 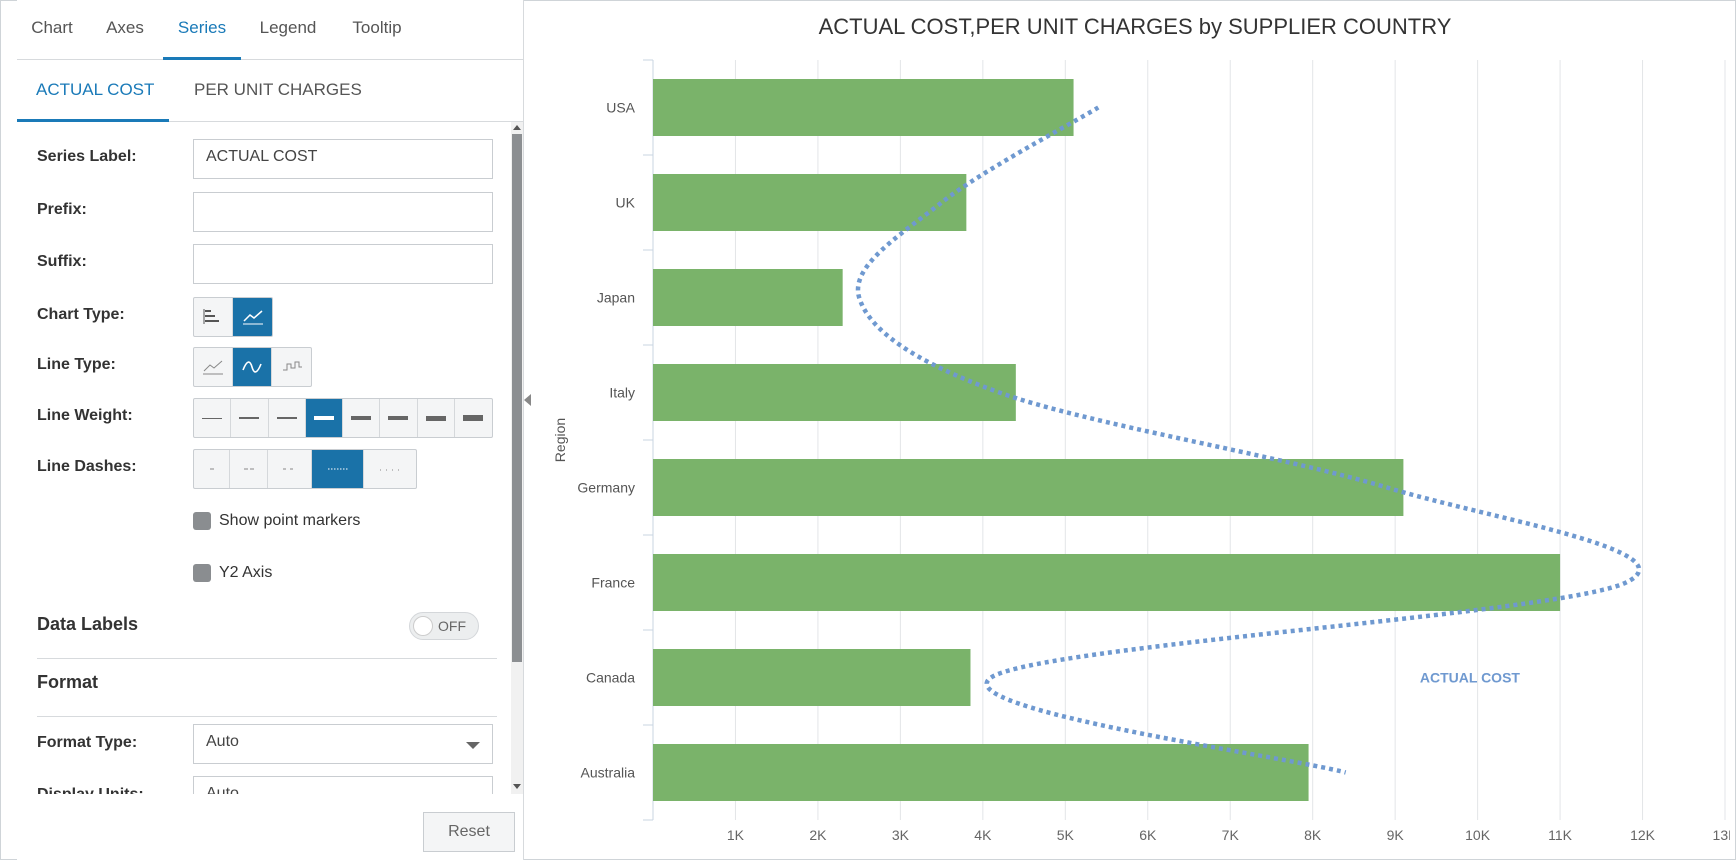 I want to click on line-dashes-group, so click(x=305, y=469).